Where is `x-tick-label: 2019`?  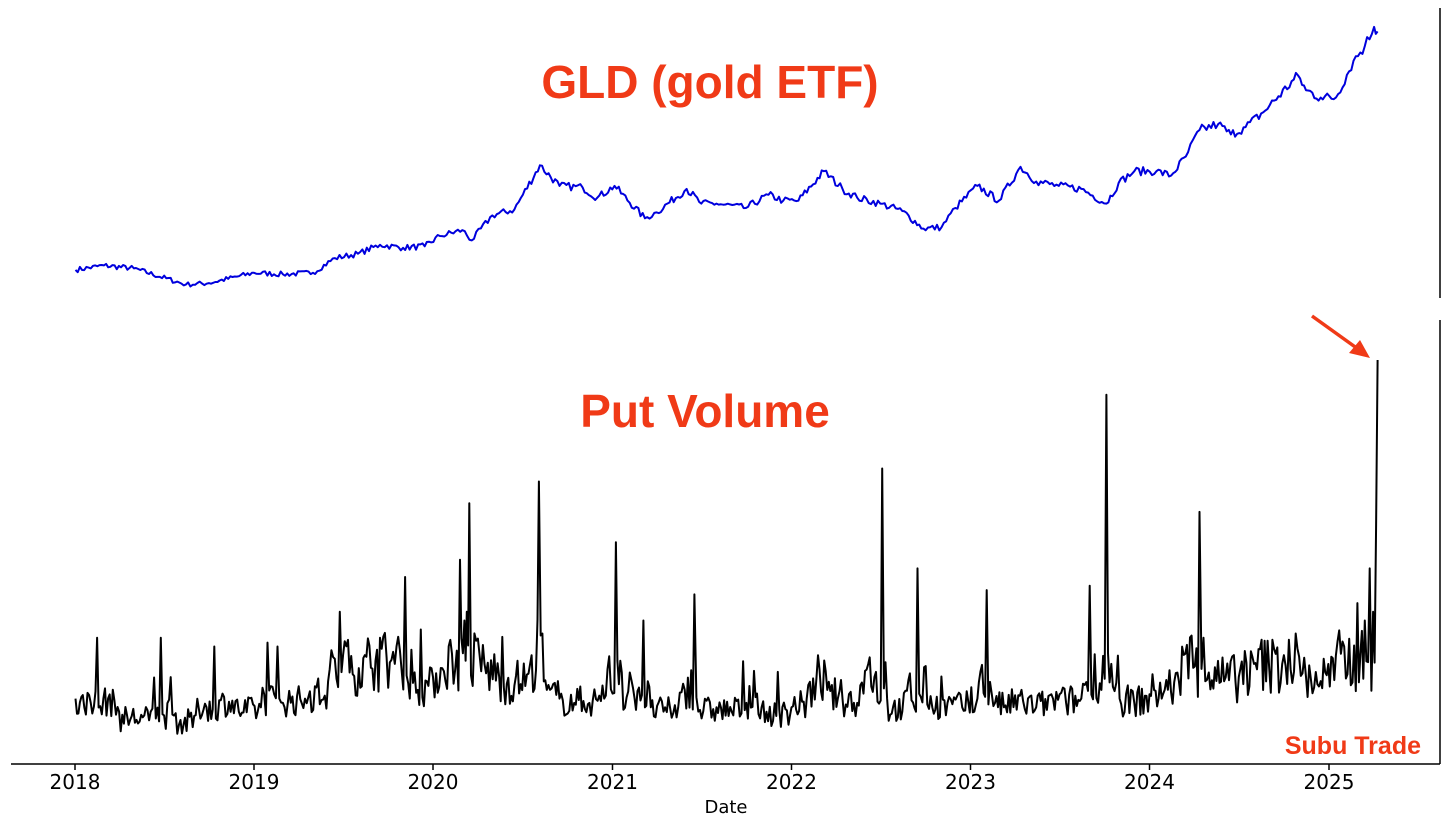
x-tick-label: 2019 is located at coordinates (254, 782).